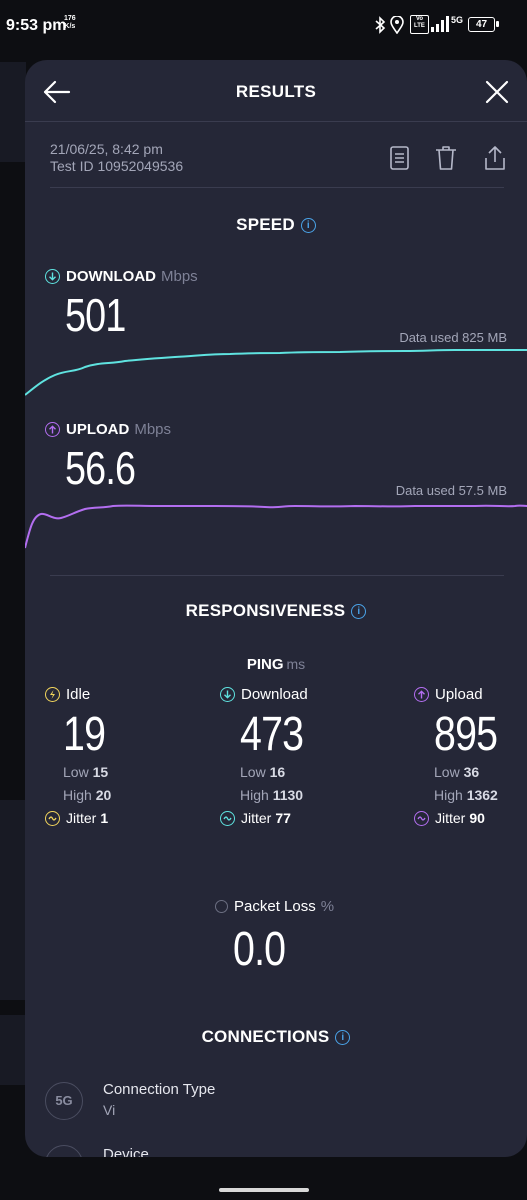  Describe the element at coordinates (400, 158) in the screenshot. I see `document-icon` at that location.